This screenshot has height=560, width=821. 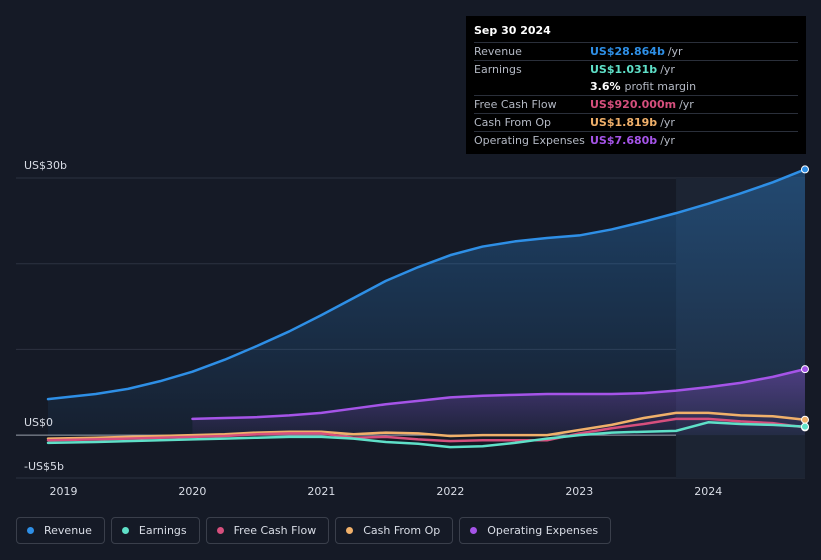 What do you see at coordinates (579, 491) in the screenshot?
I see `x-tick-label: 2023` at bounding box center [579, 491].